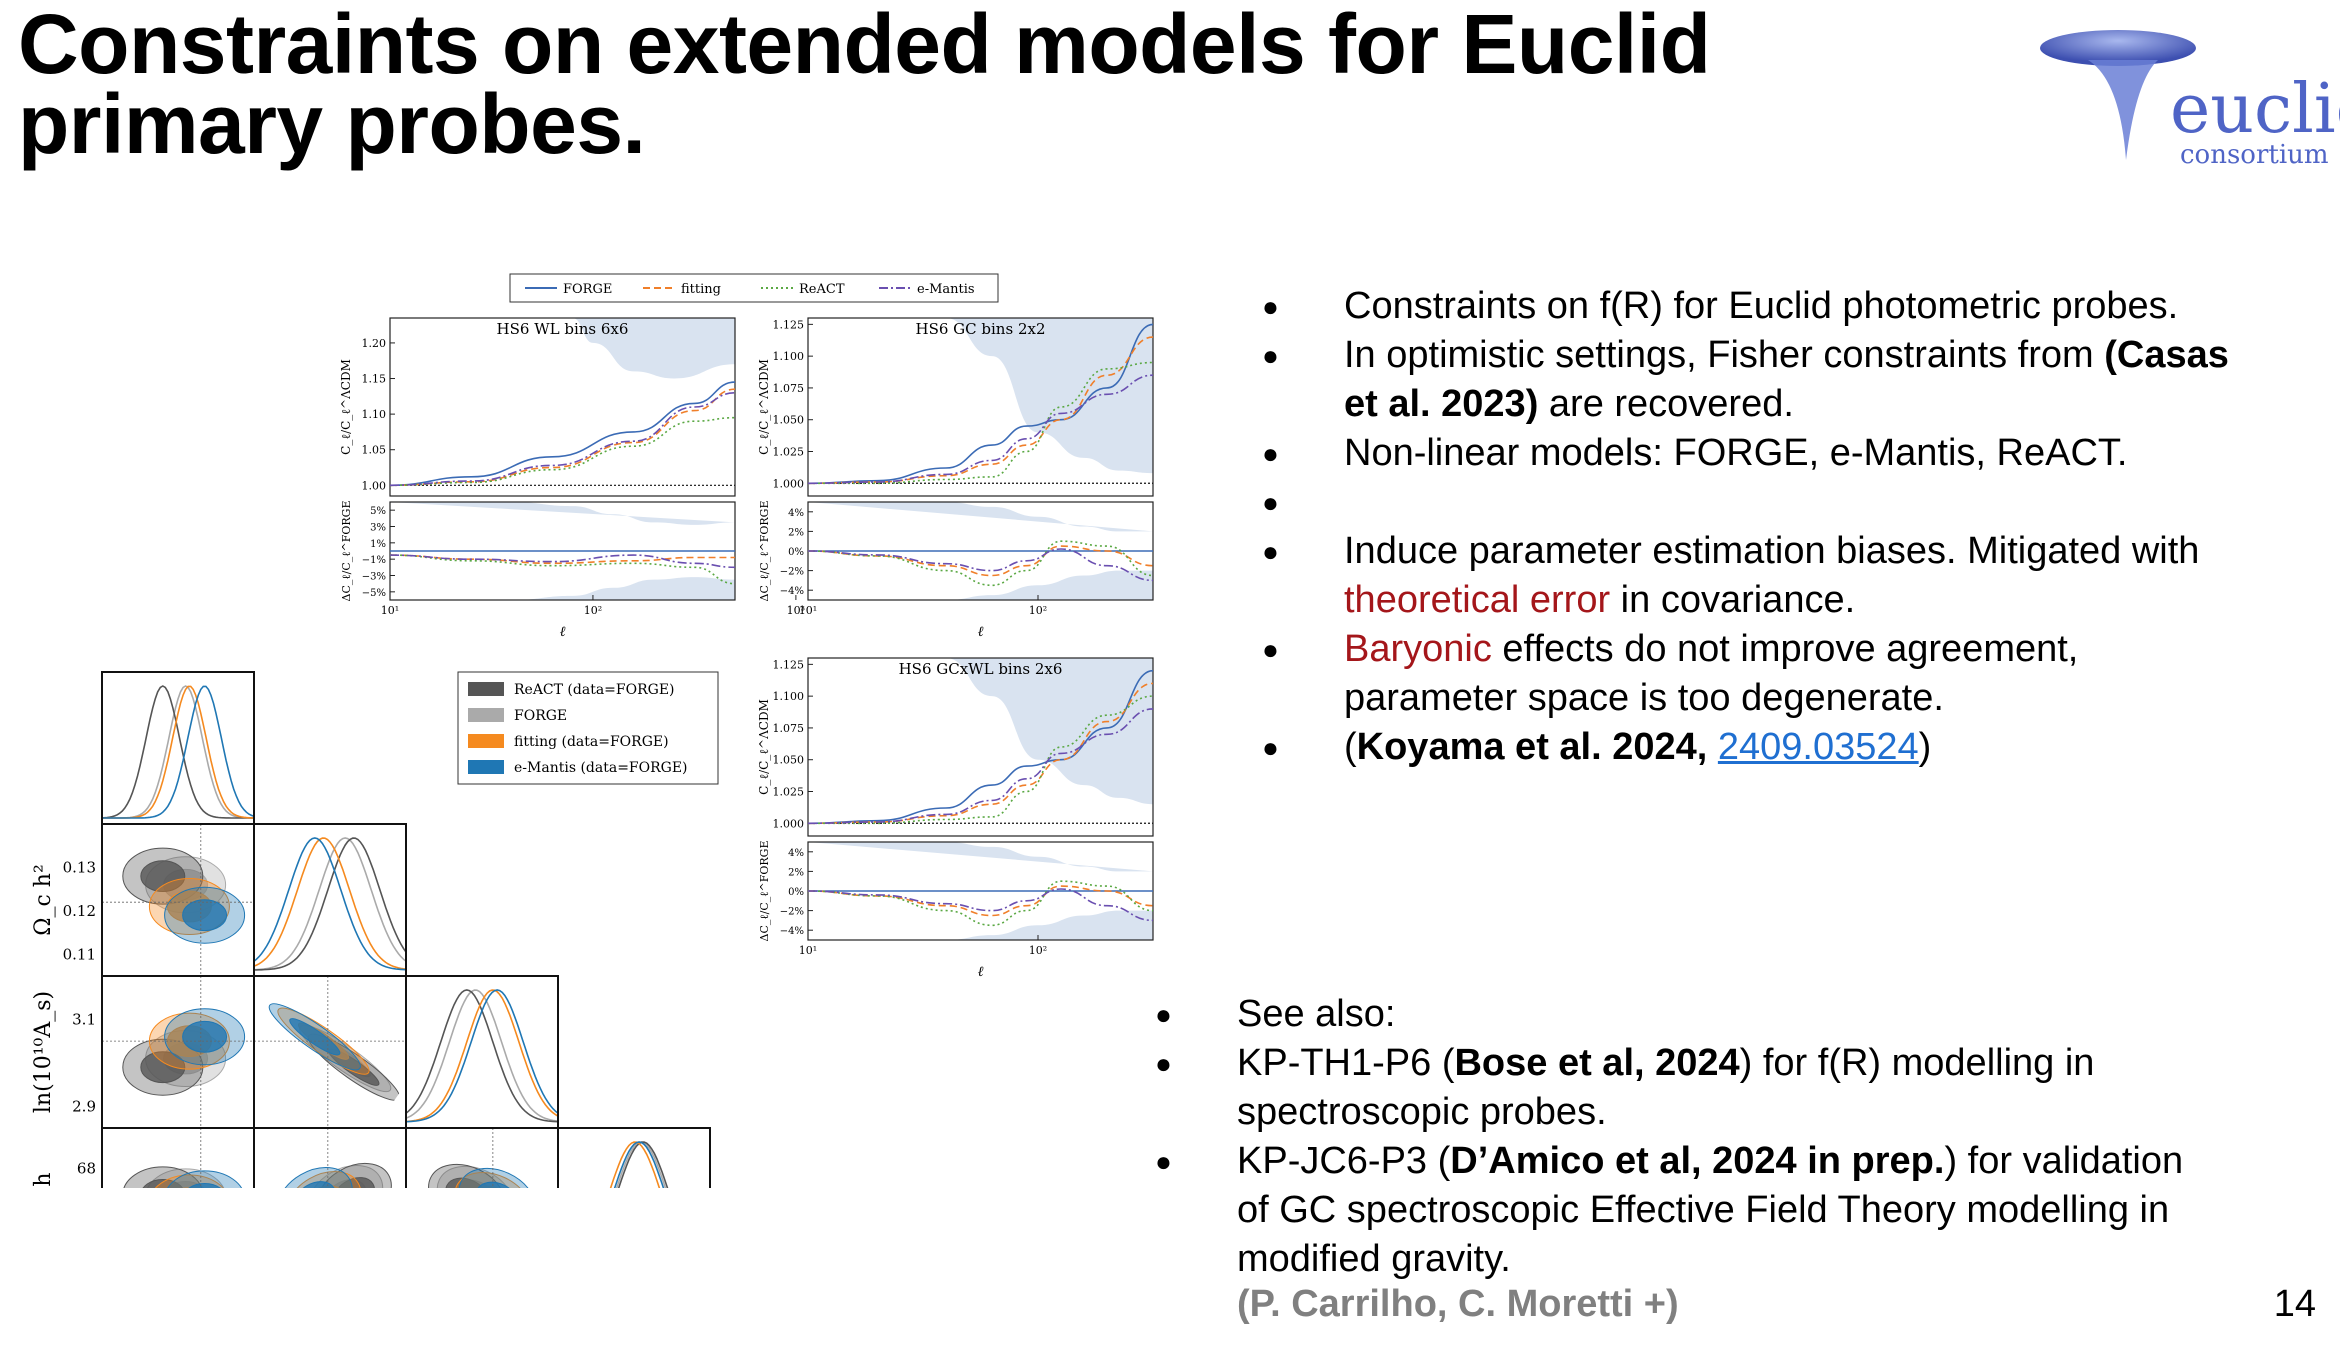 This screenshot has width=2344, height=1350. What do you see at coordinates (43, 1052) in the screenshot?
I see `tri-ylabel: ln(10¹⁰A_s)` at bounding box center [43, 1052].